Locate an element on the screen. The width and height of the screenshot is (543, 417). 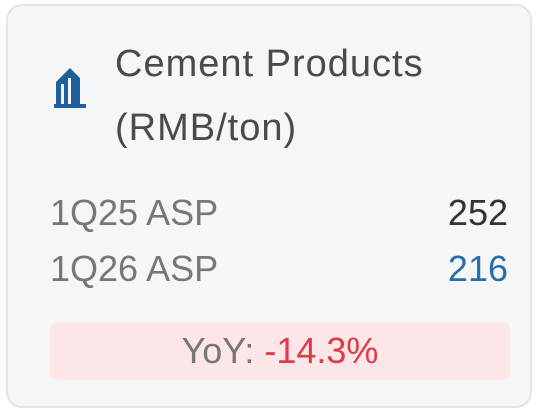
yoy-box: YoY: -14.3% is located at coordinates (280, 351).